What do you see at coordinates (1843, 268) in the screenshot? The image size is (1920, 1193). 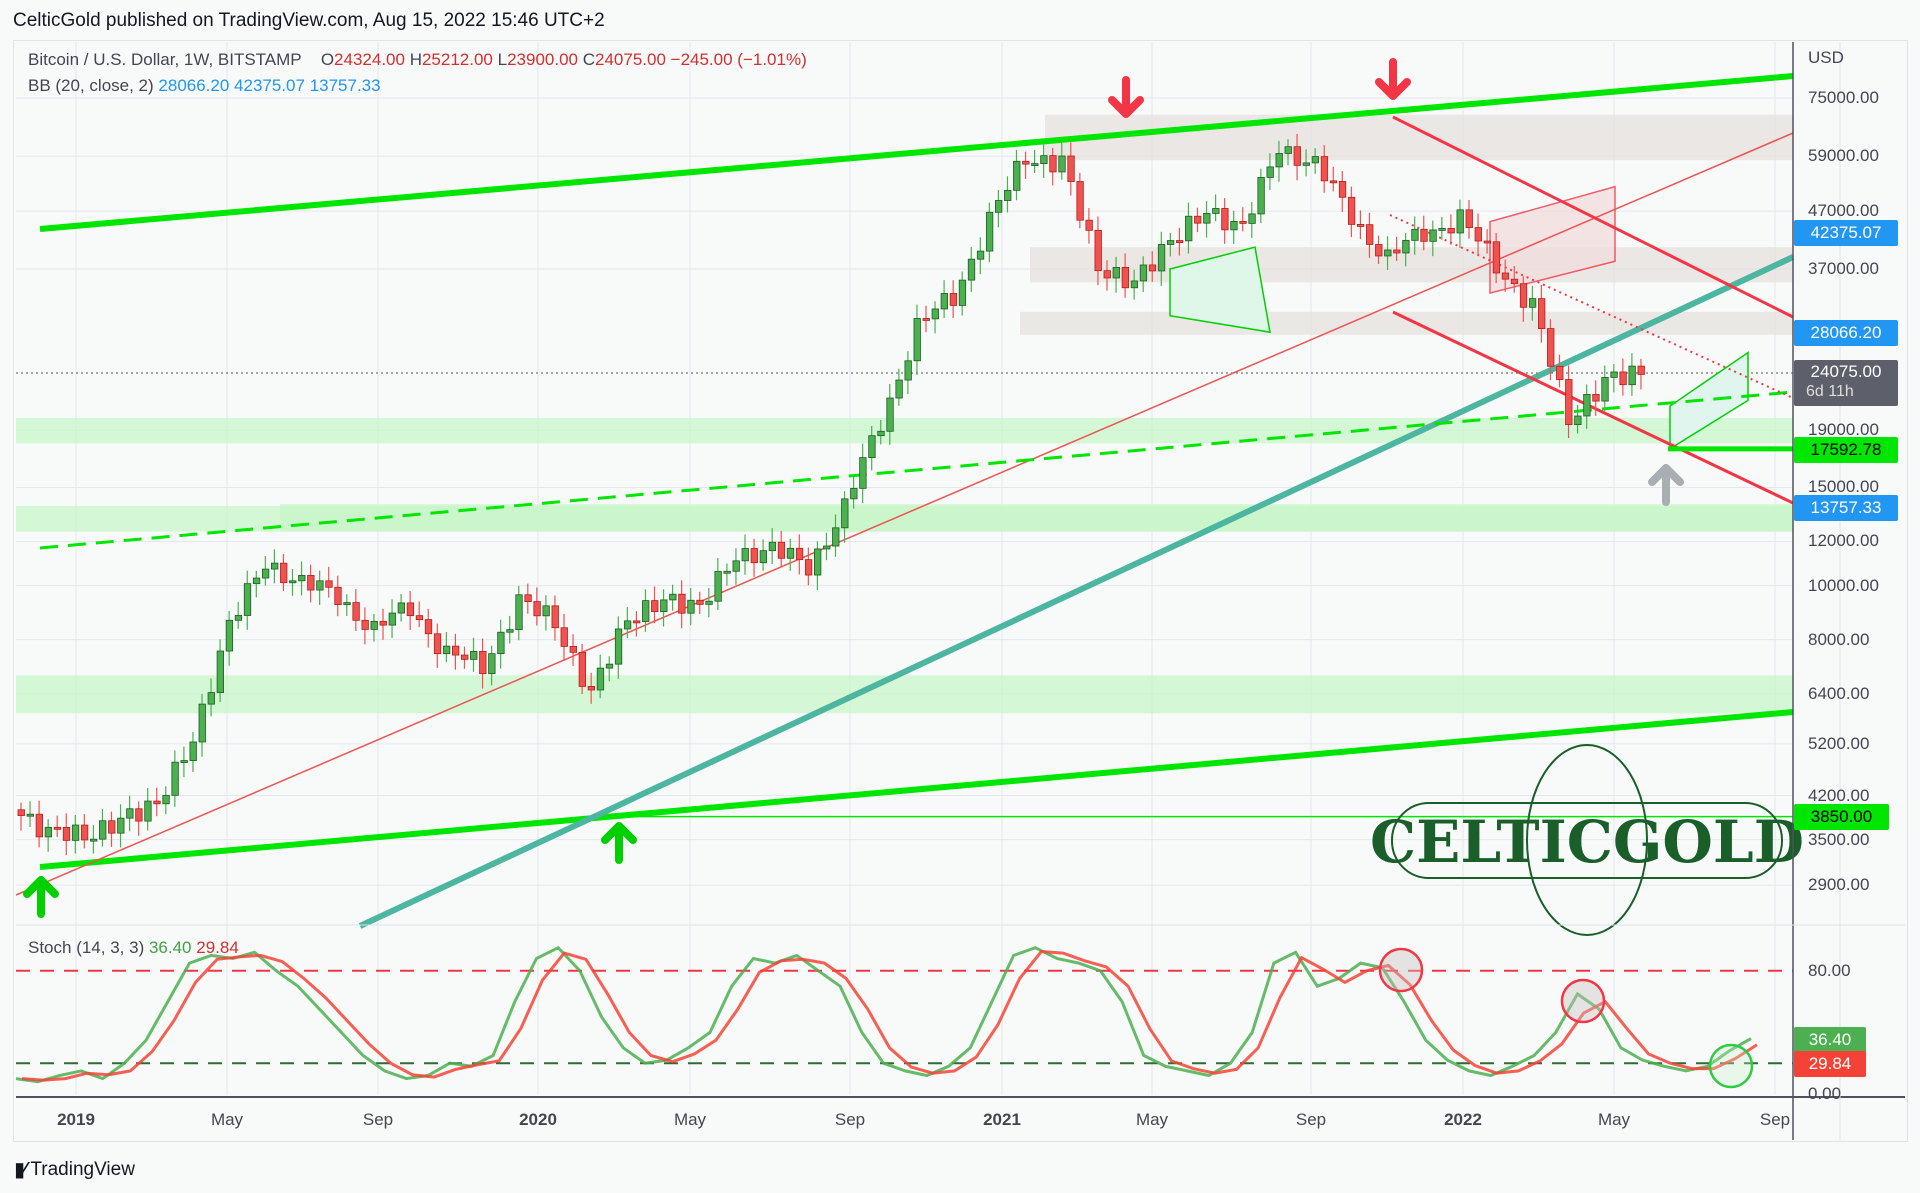 I see `price-tick: 37000.00` at bounding box center [1843, 268].